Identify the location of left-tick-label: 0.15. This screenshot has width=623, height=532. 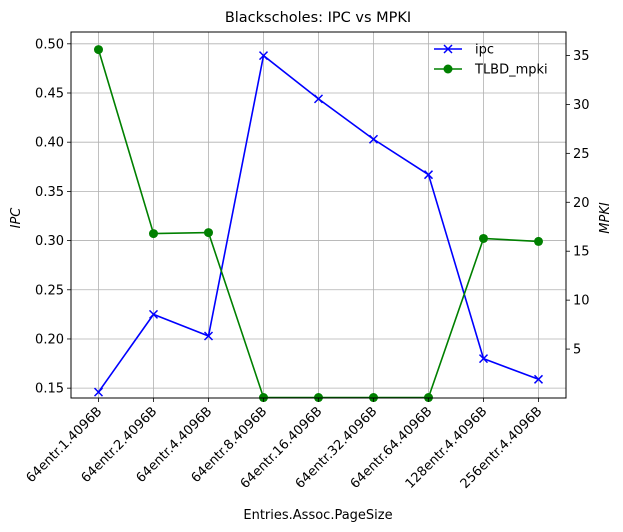
(49, 389).